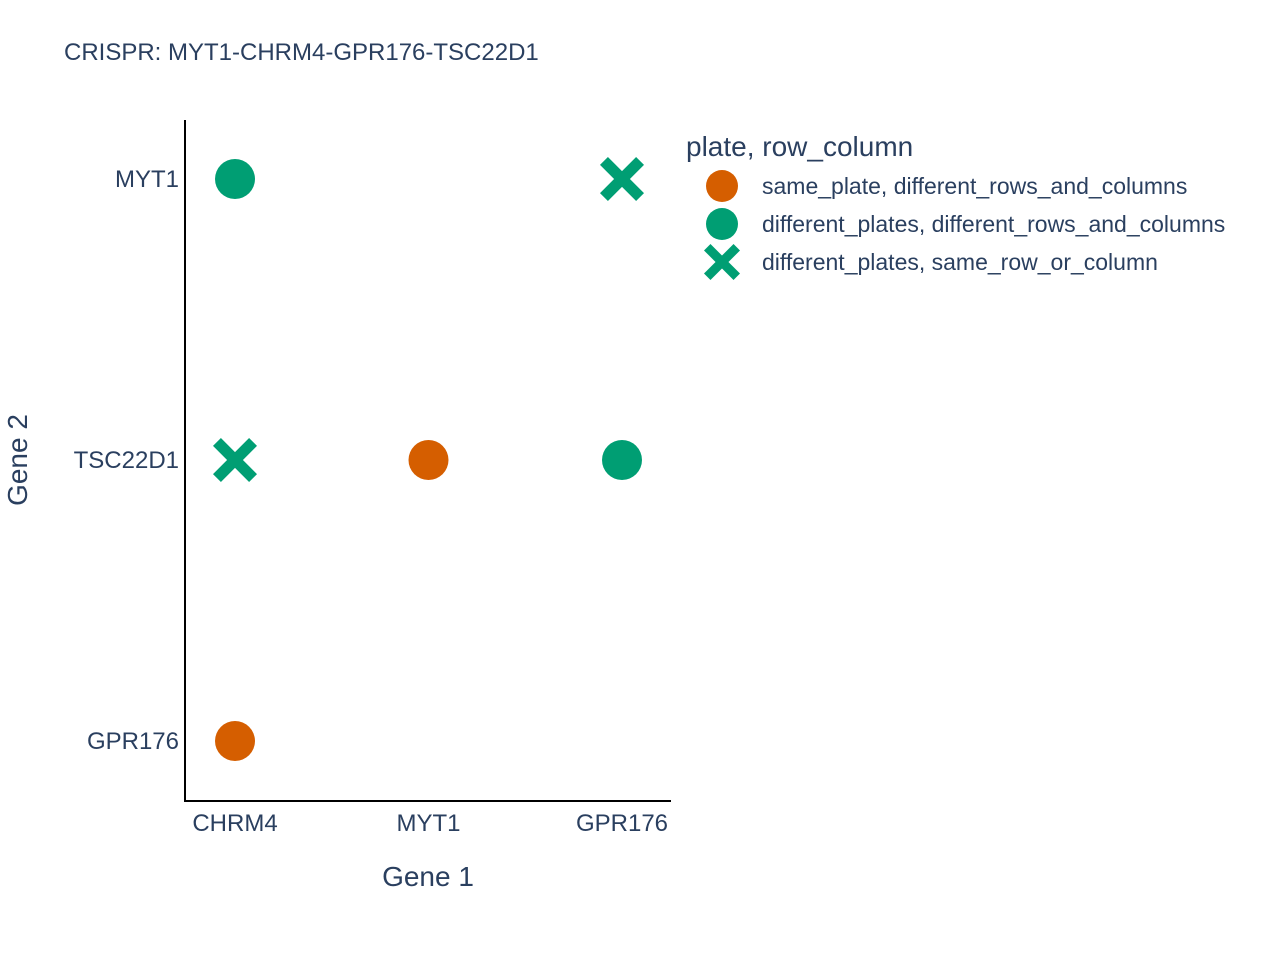 This screenshot has width=1280, height=960. Describe the element at coordinates (234, 823) in the screenshot. I see `x-tick-label-chrm4: CHRM4` at that location.